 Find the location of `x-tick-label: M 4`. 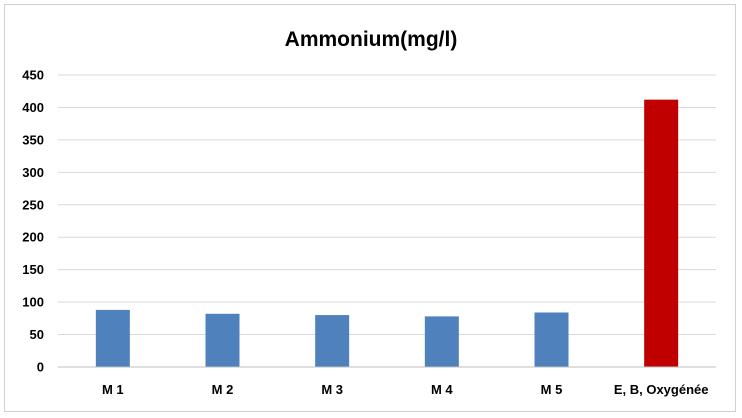

x-tick-label: M 4 is located at coordinates (442, 389).